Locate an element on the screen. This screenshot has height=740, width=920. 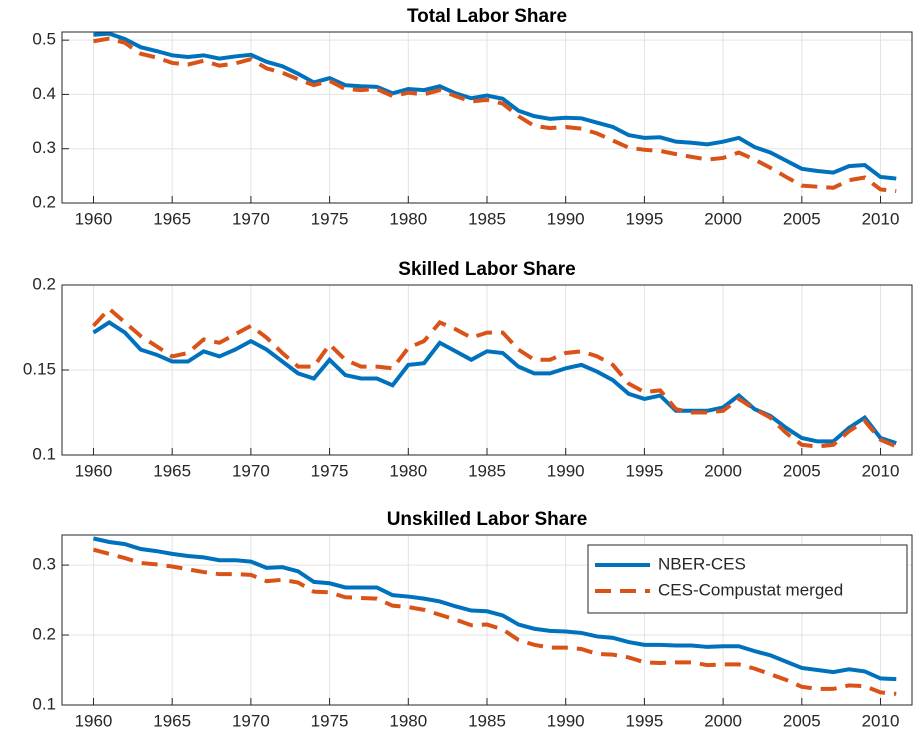
legend-label: CES-Compustat merged is located at coordinates (750, 589).